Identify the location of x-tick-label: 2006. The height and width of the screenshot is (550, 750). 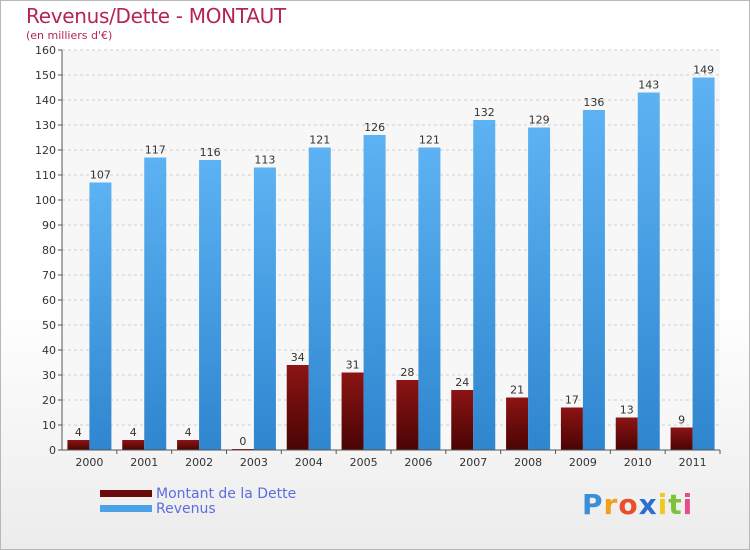
(418, 462).